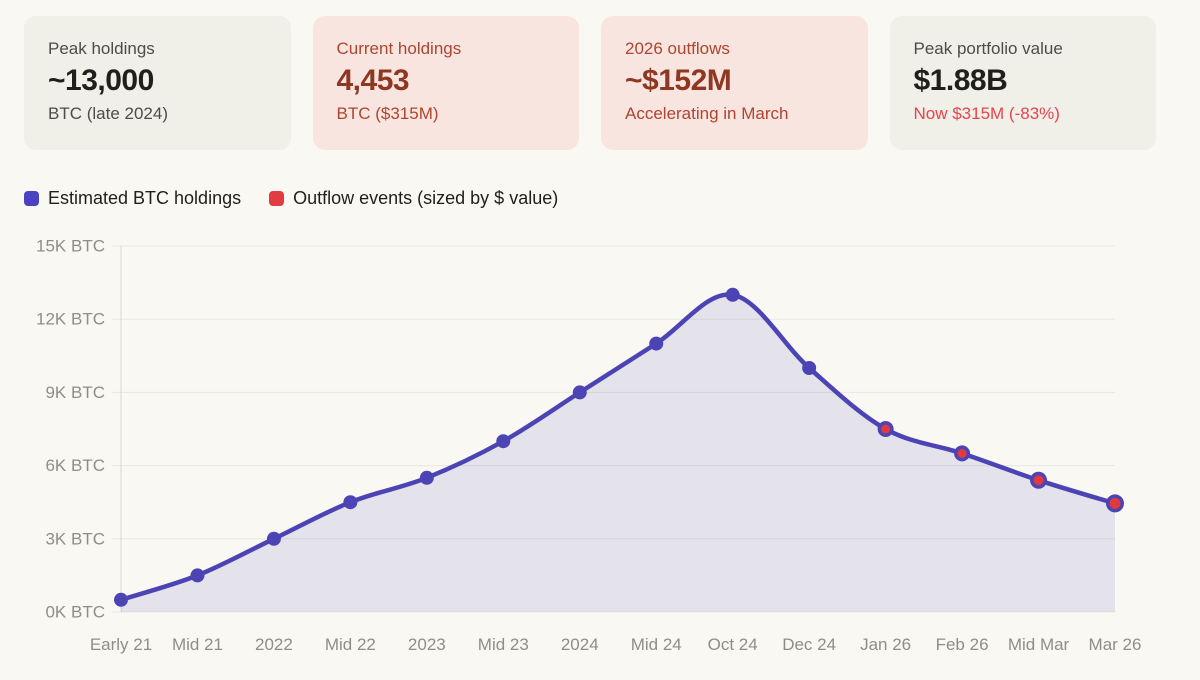 The image size is (1200, 680). What do you see at coordinates (75, 465) in the screenshot?
I see `y-axis-tick-label: 6K BTC` at bounding box center [75, 465].